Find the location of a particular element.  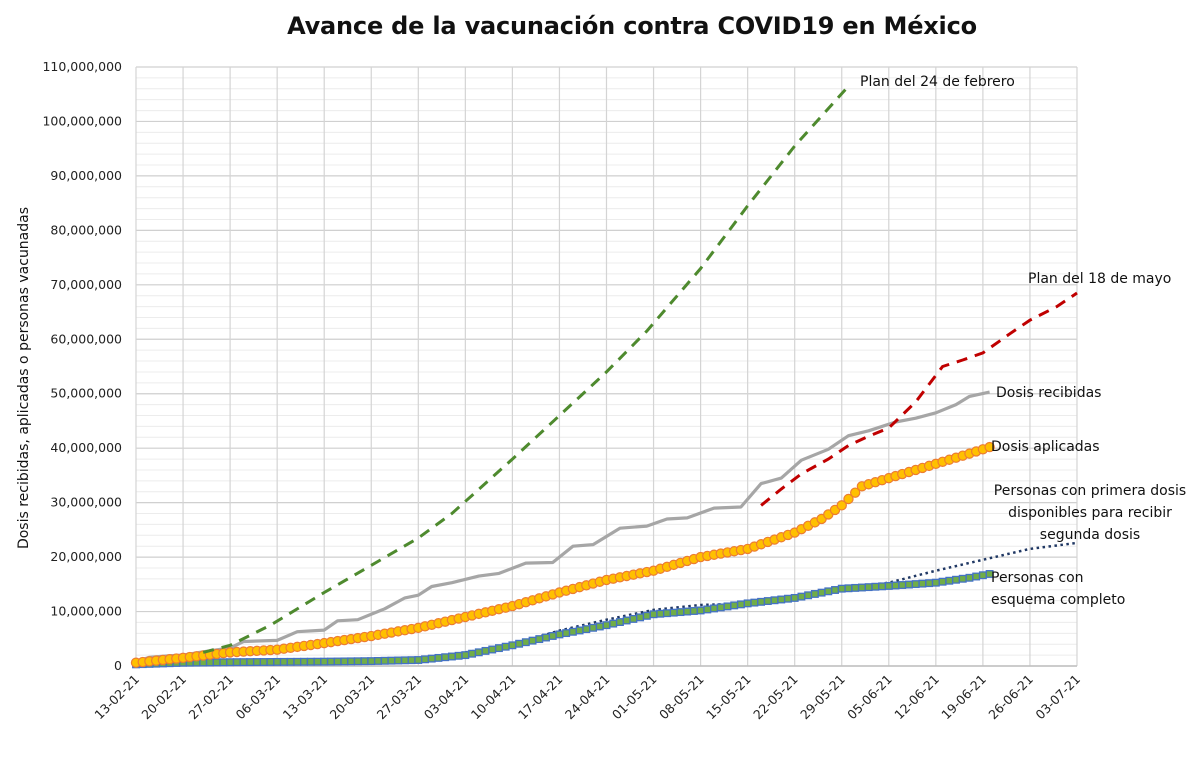

series-label: Plan del 18 de mayo is located at coordinates (1099, 279).